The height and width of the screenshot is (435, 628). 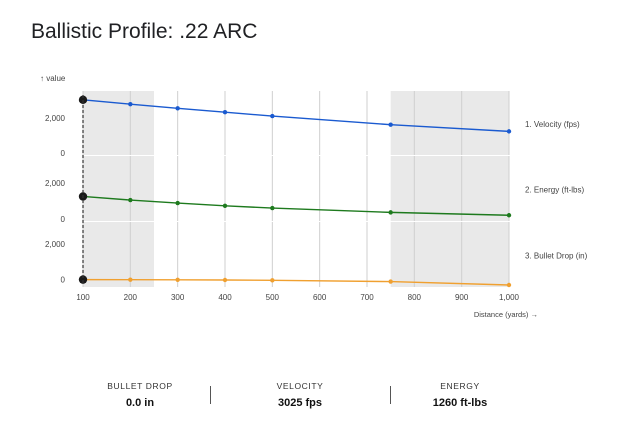 I want to click on x-tick-label: 800, so click(x=415, y=297).